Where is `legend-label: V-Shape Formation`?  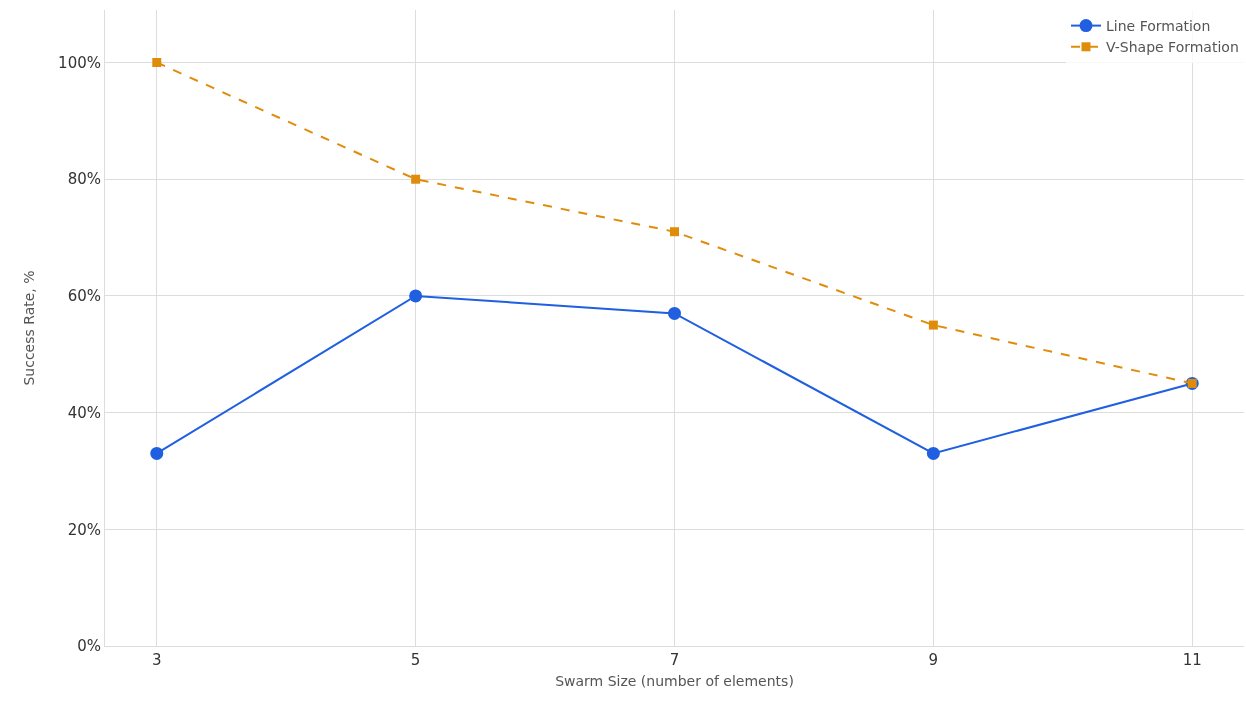
legend-label: V-Shape Formation is located at coordinates (1172, 47).